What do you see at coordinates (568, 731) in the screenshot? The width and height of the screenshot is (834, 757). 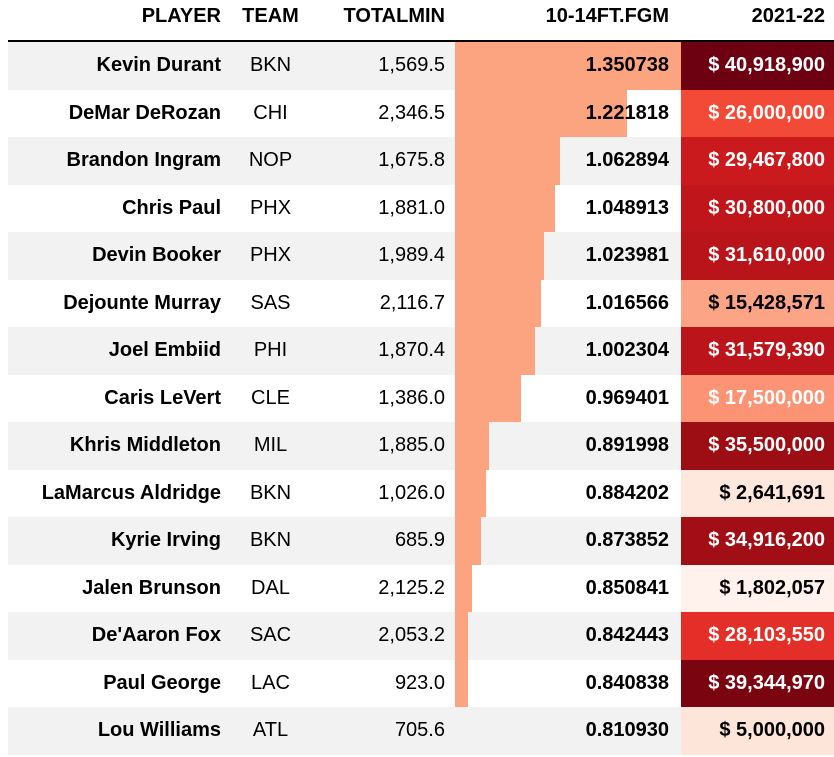 I see `fgm-cell: 0.810930` at bounding box center [568, 731].